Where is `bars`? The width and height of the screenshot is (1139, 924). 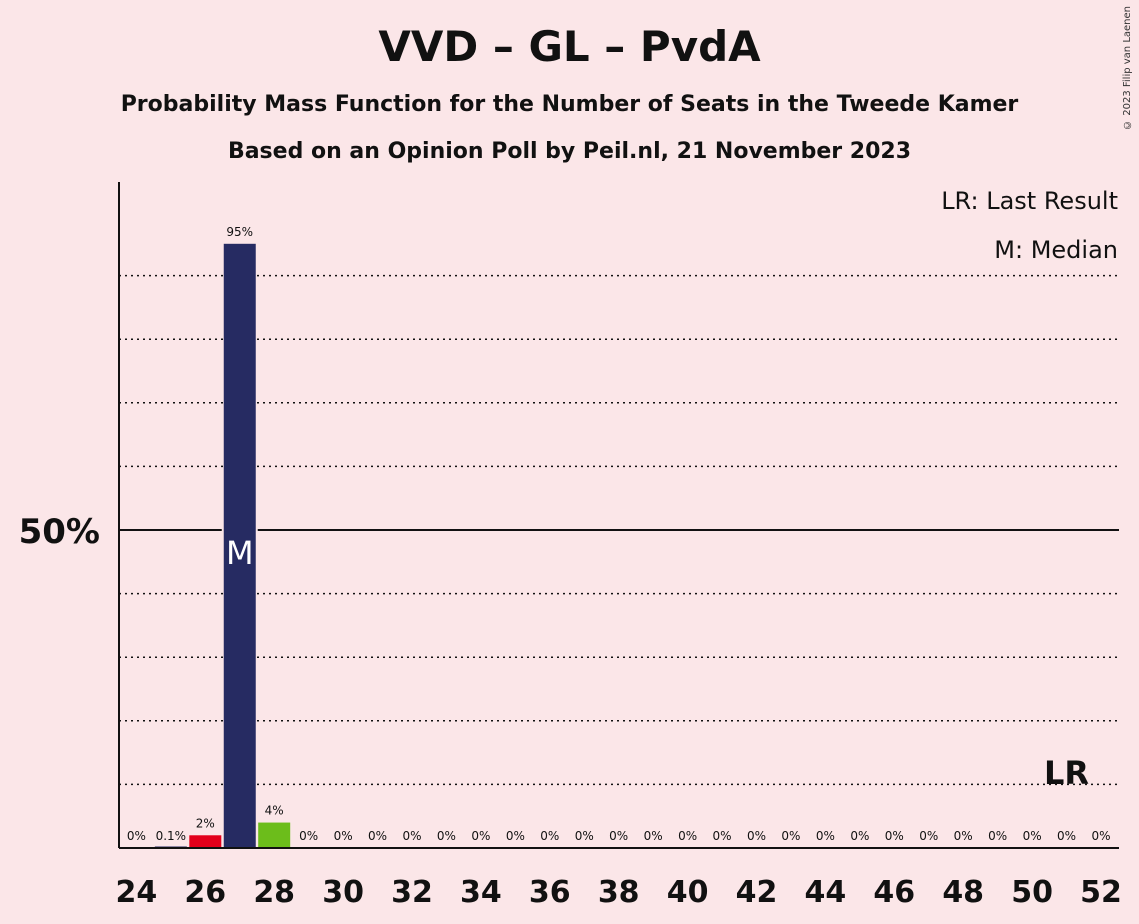 bars is located at coordinates (222, 546).